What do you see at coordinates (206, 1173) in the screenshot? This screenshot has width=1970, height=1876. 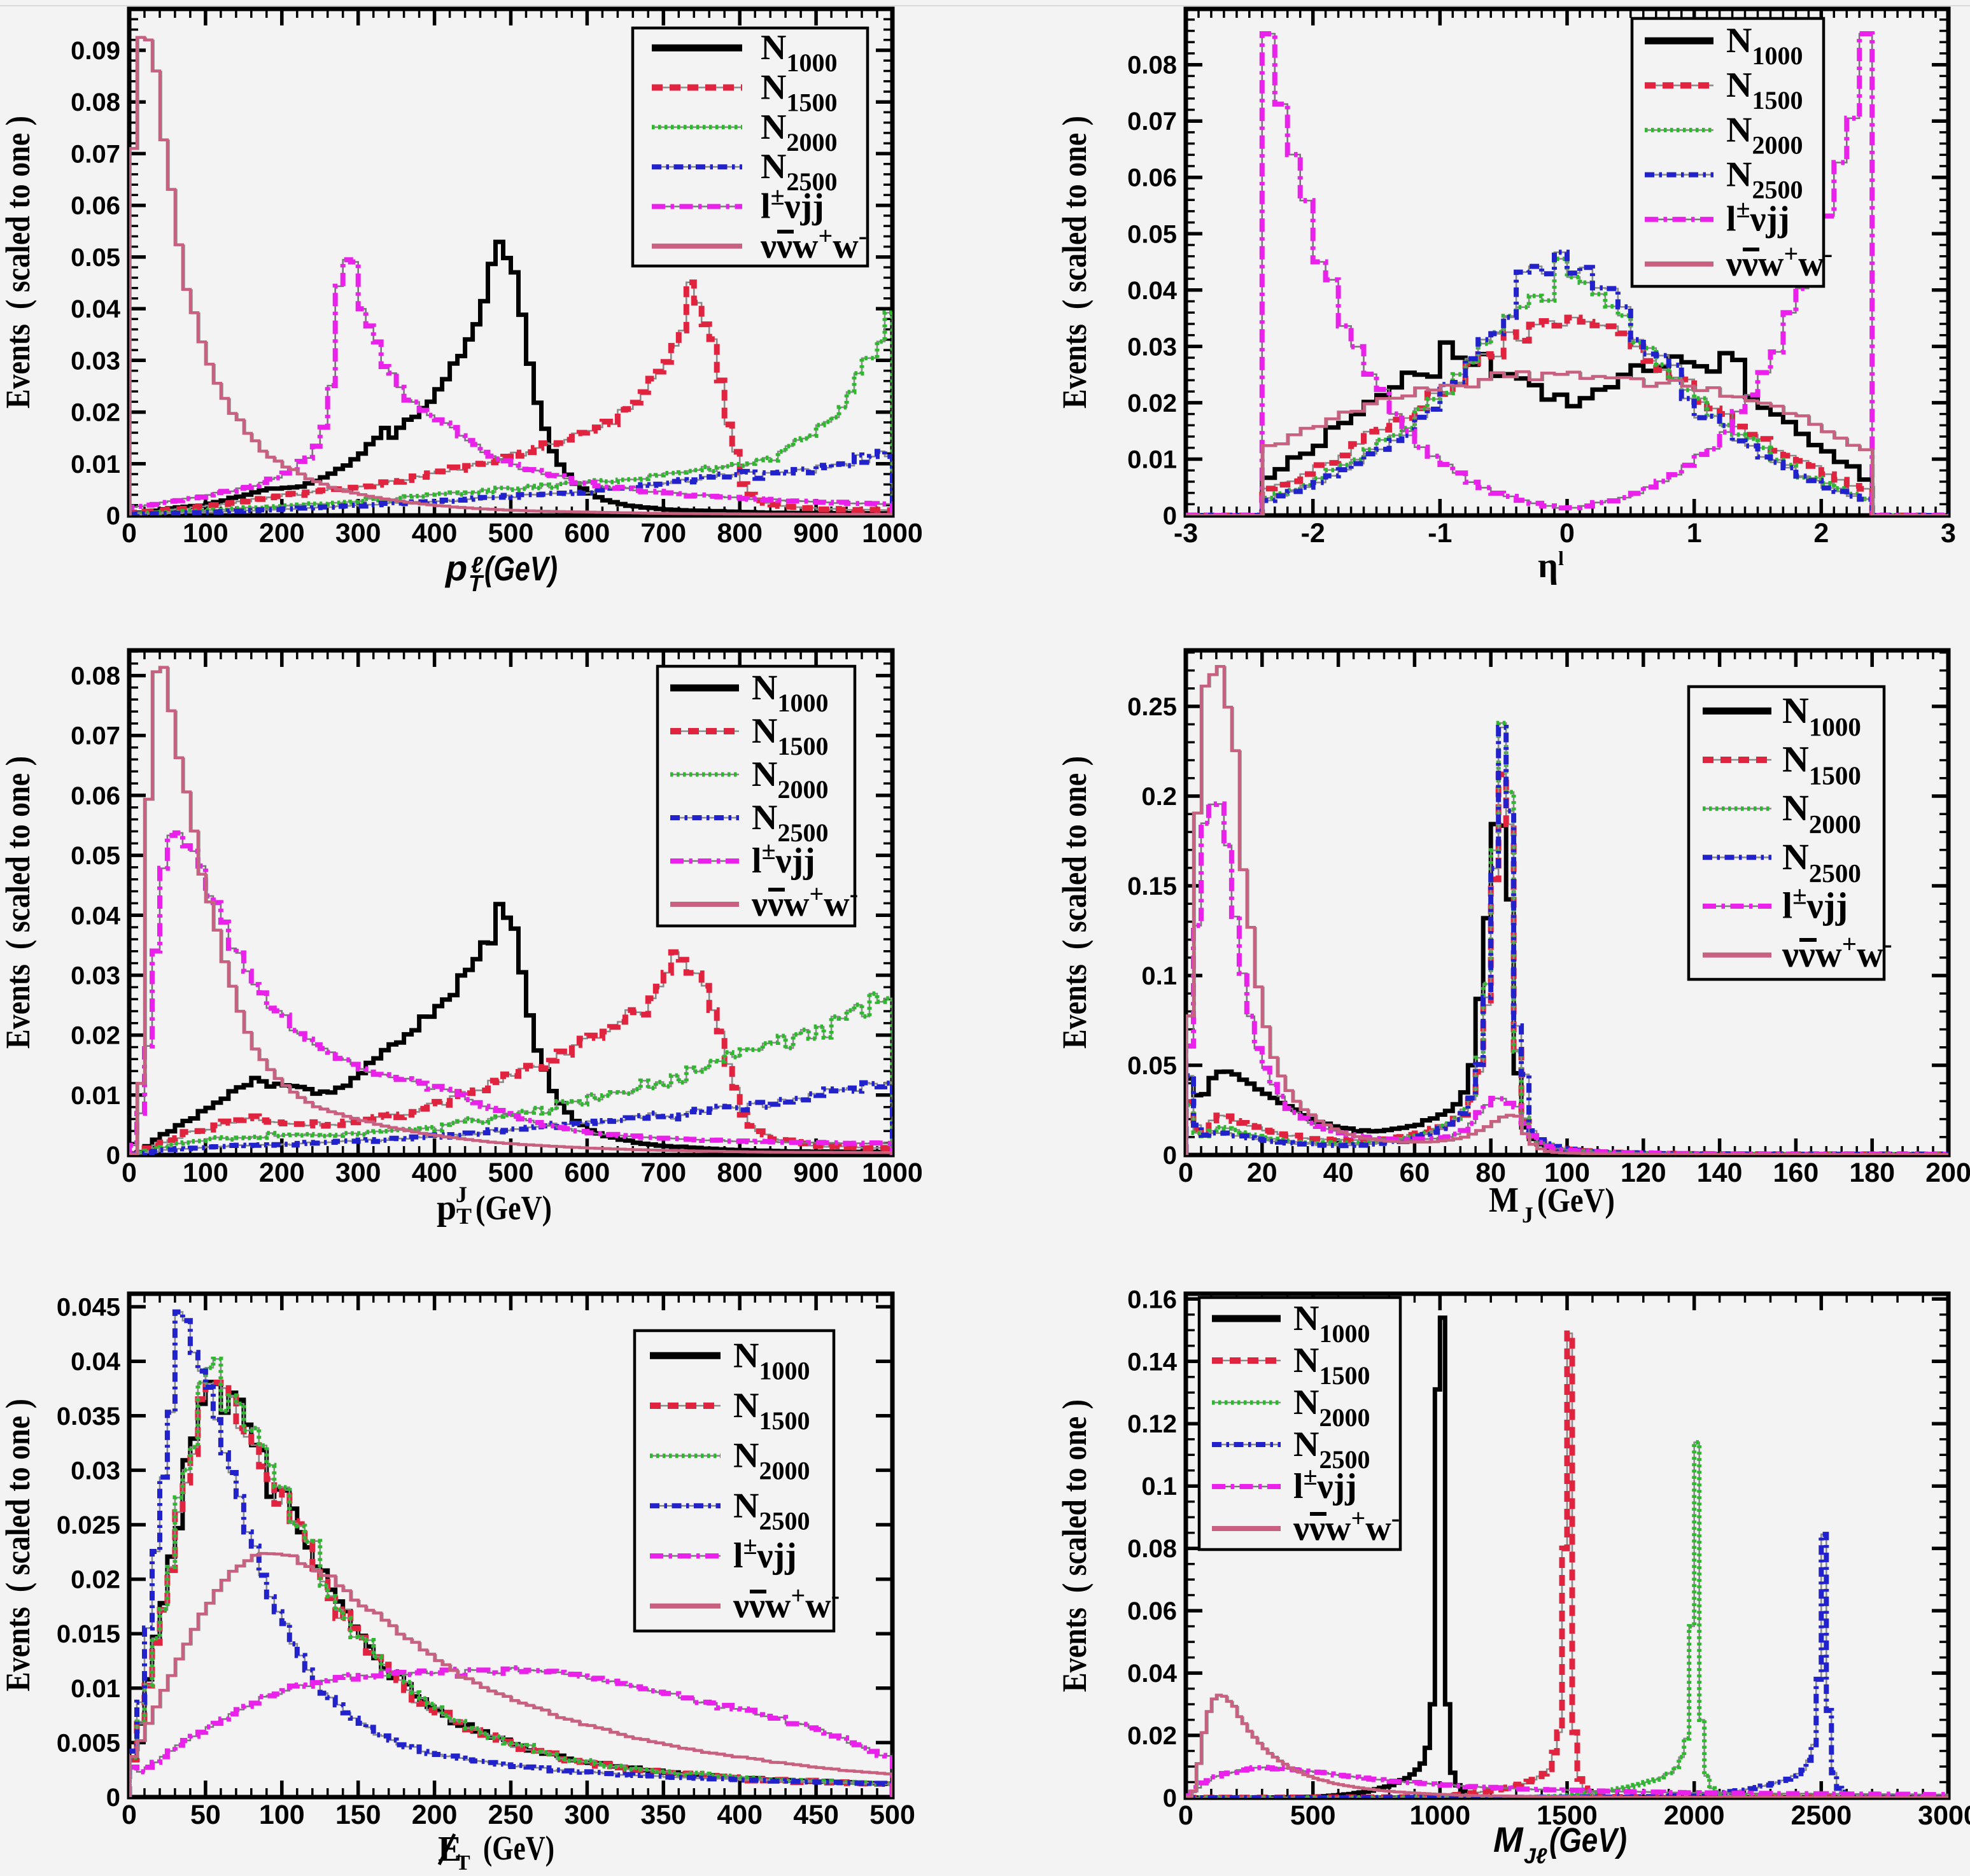 I see `svg-text: 100` at bounding box center [206, 1173].